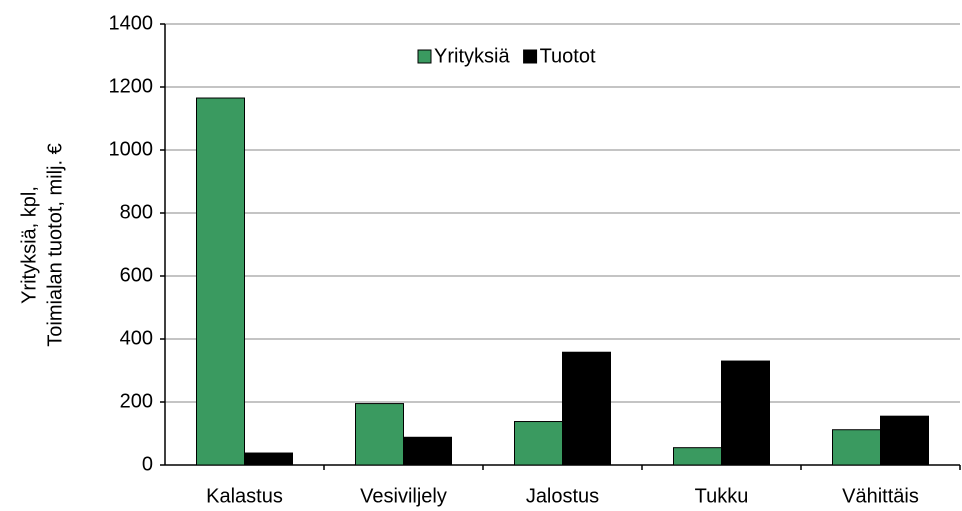 The image size is (962, 511). I want to click on y-tick-label: 1200, so click(131, 86).